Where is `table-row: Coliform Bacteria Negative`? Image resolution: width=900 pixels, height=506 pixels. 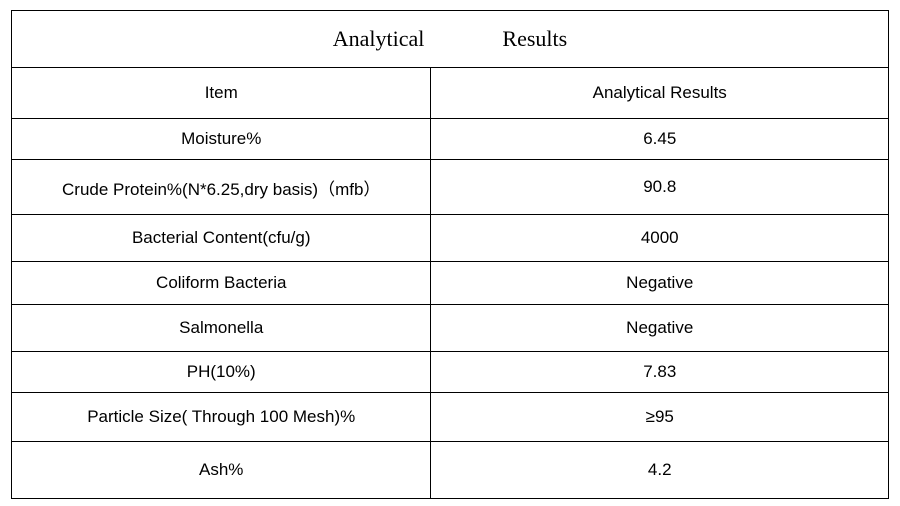 table-row: Coliform Bacteria Negative is located at coordinates (449, 283).